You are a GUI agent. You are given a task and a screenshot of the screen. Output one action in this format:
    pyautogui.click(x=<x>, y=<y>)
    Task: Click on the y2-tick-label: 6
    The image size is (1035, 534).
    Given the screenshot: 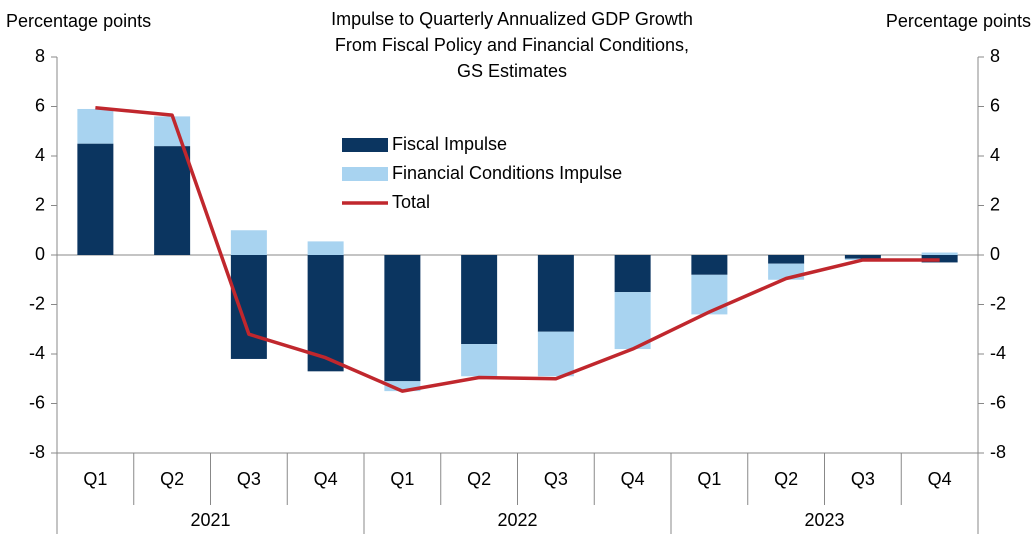 What is the action you would take?
    pyautogui.click(x=995, y=105)
    